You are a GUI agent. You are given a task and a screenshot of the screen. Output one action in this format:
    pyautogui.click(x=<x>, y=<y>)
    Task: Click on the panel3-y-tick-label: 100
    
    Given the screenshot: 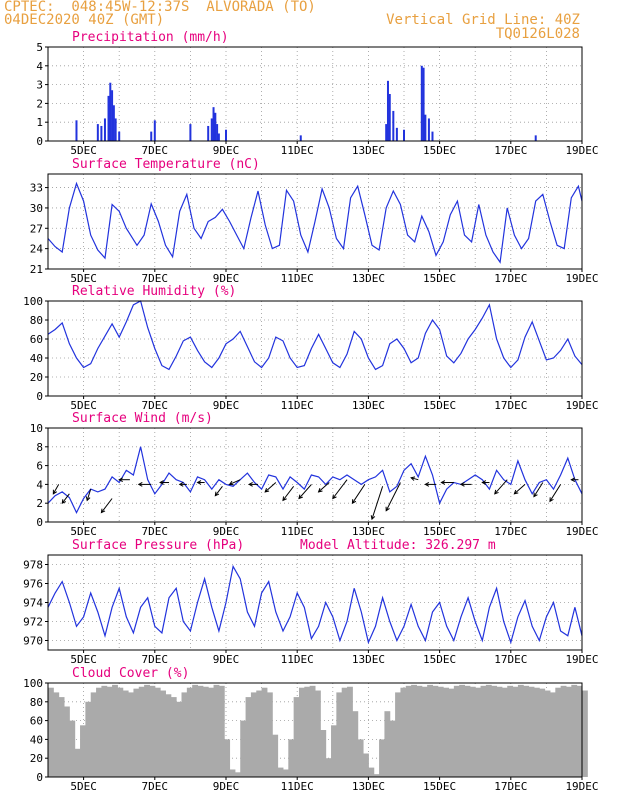 What is the action you would take?
    pyautogui.click(x=33, y=301)
    